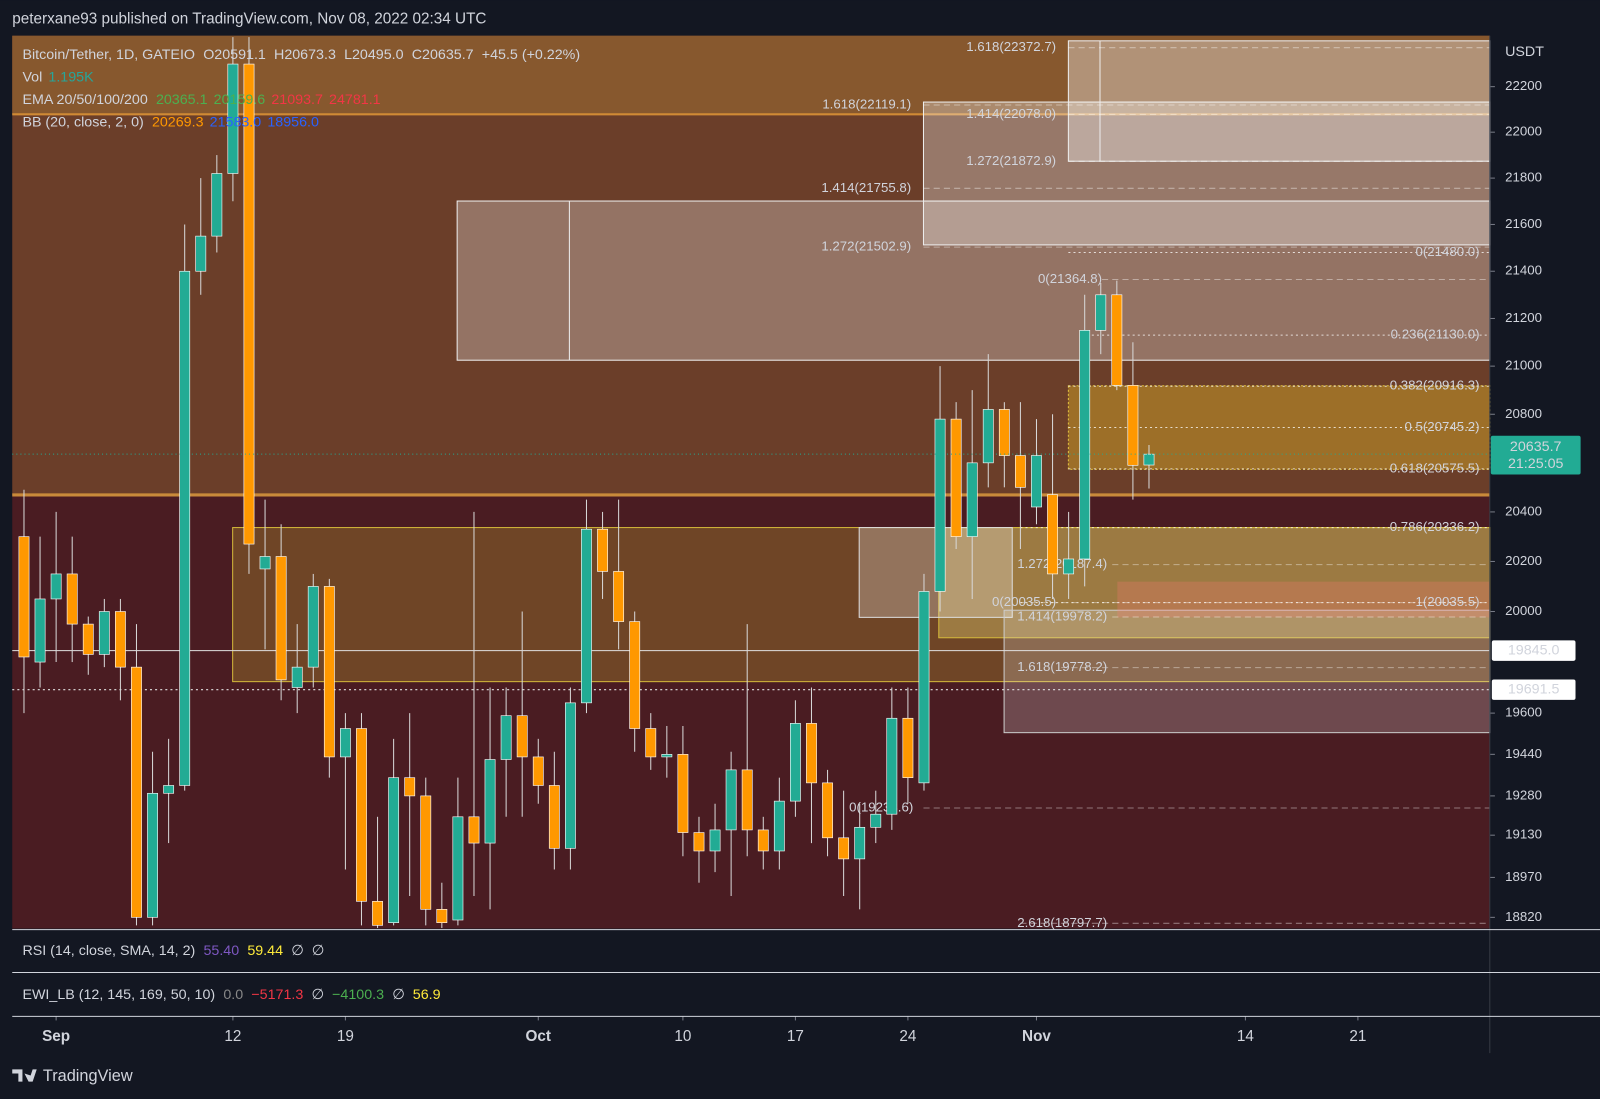 The image size is (1600, 1099). I want to click on fib-label: 1.414(22078.0), so click(1011, 113).